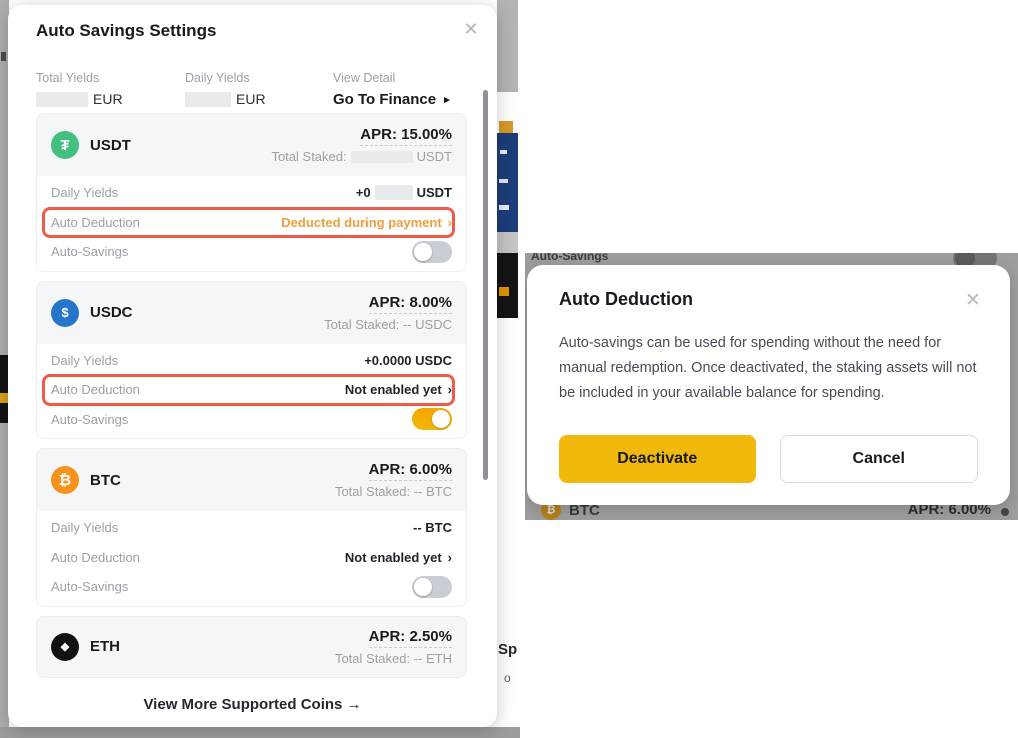  I want to click on btc-icon: ₿, so click(551, 510).